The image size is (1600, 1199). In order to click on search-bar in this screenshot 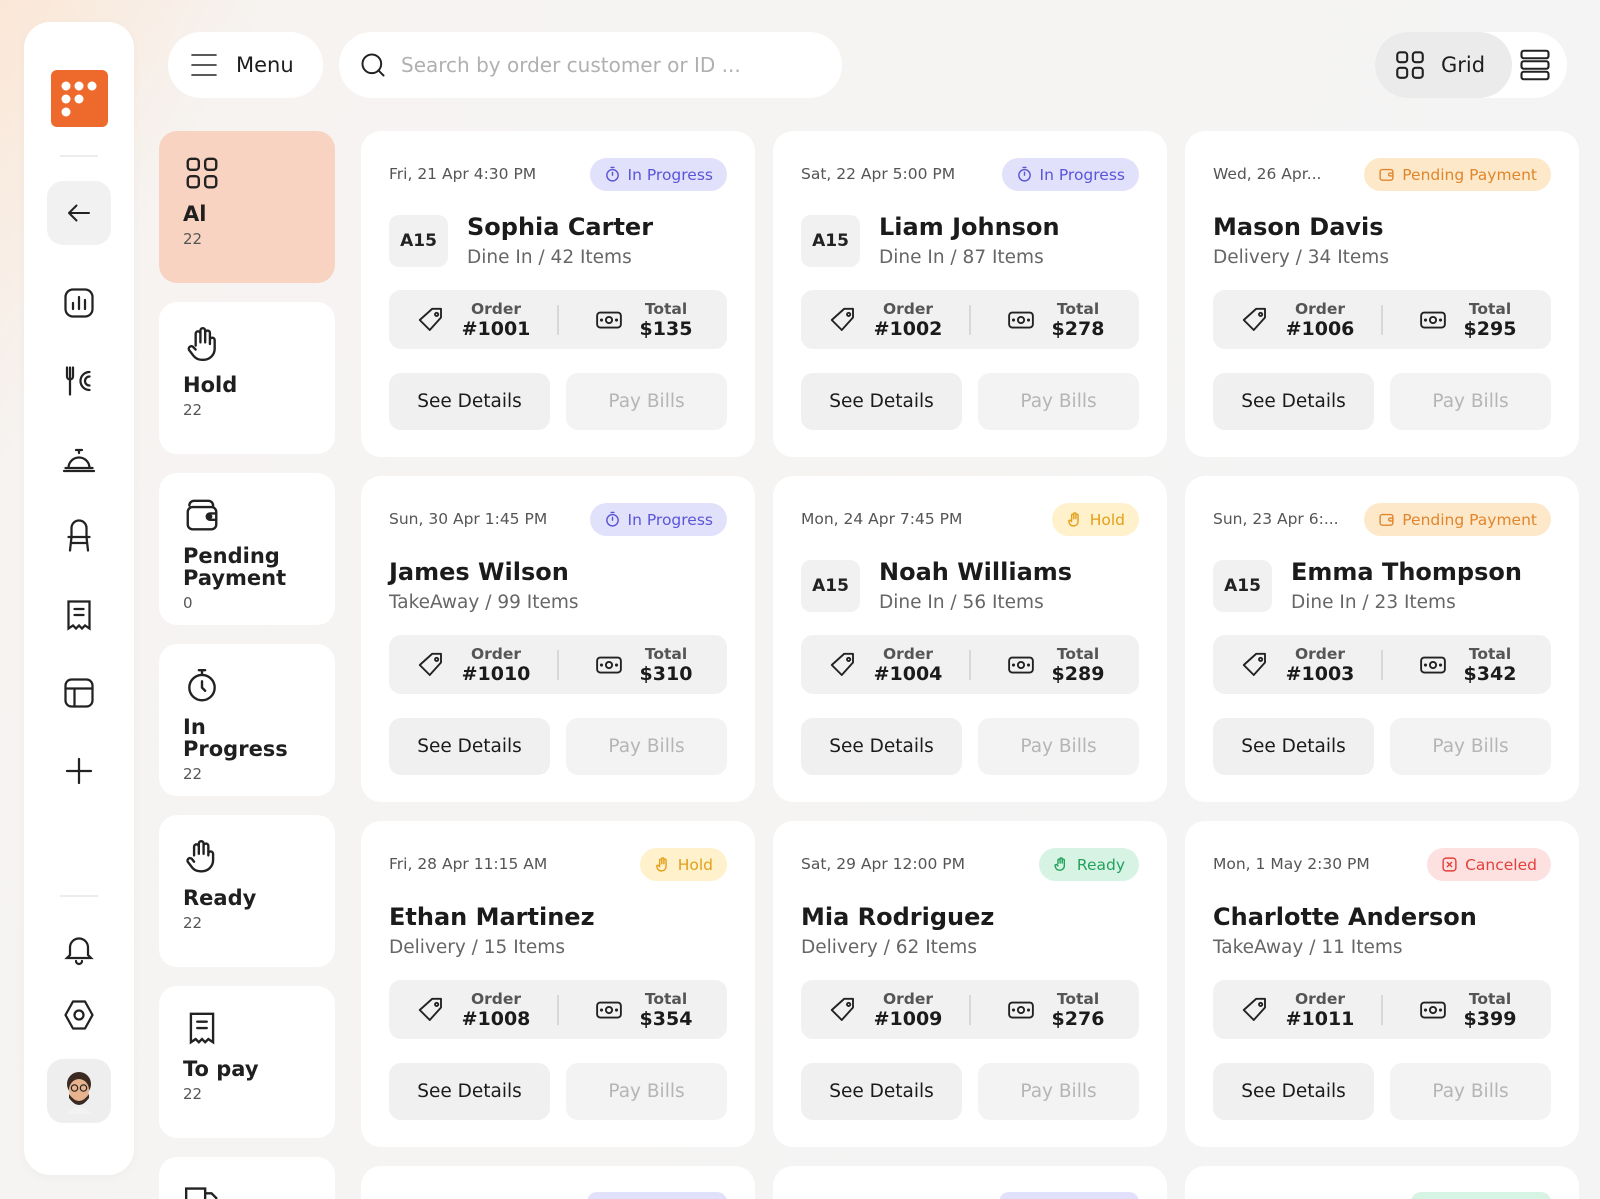, I will do `click(590, 65)`.